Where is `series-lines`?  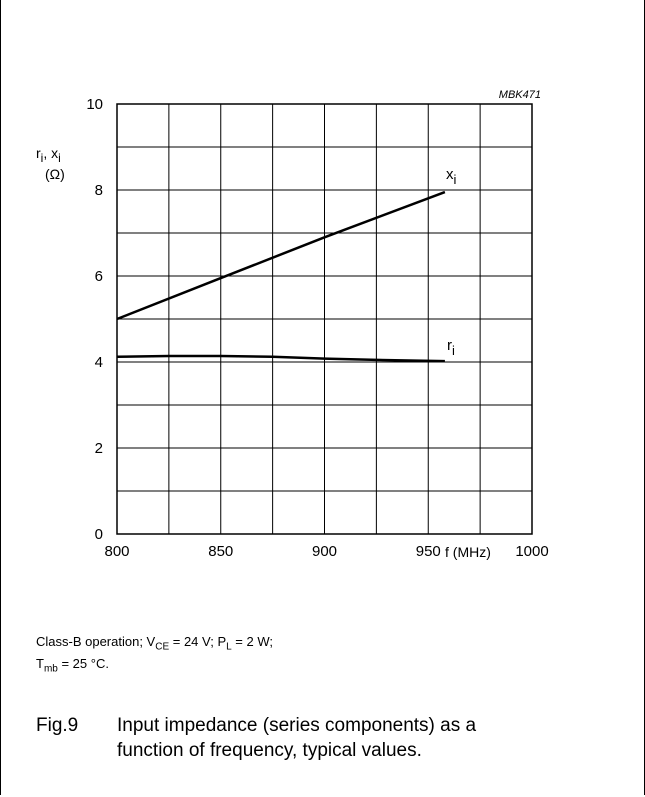
series-lines is located at coordinates (281, 276).